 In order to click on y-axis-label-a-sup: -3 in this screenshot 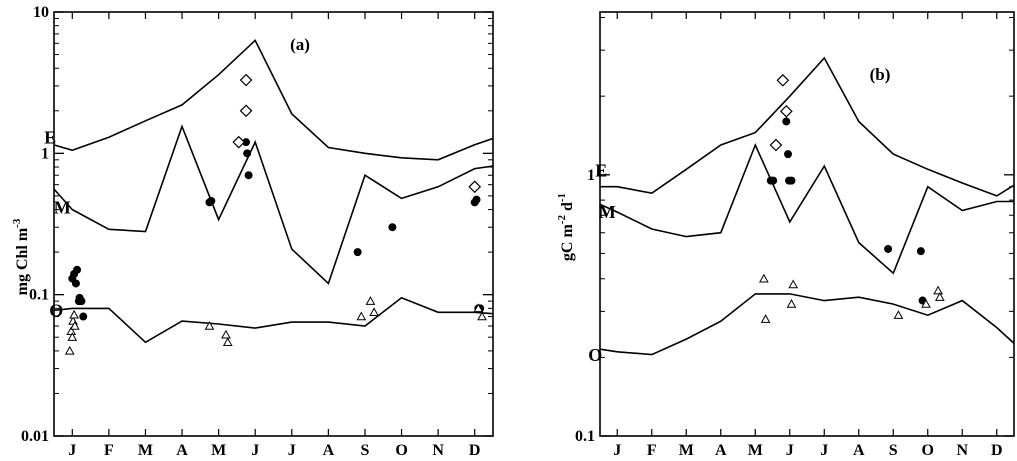, I will do `click(17, 223)`.